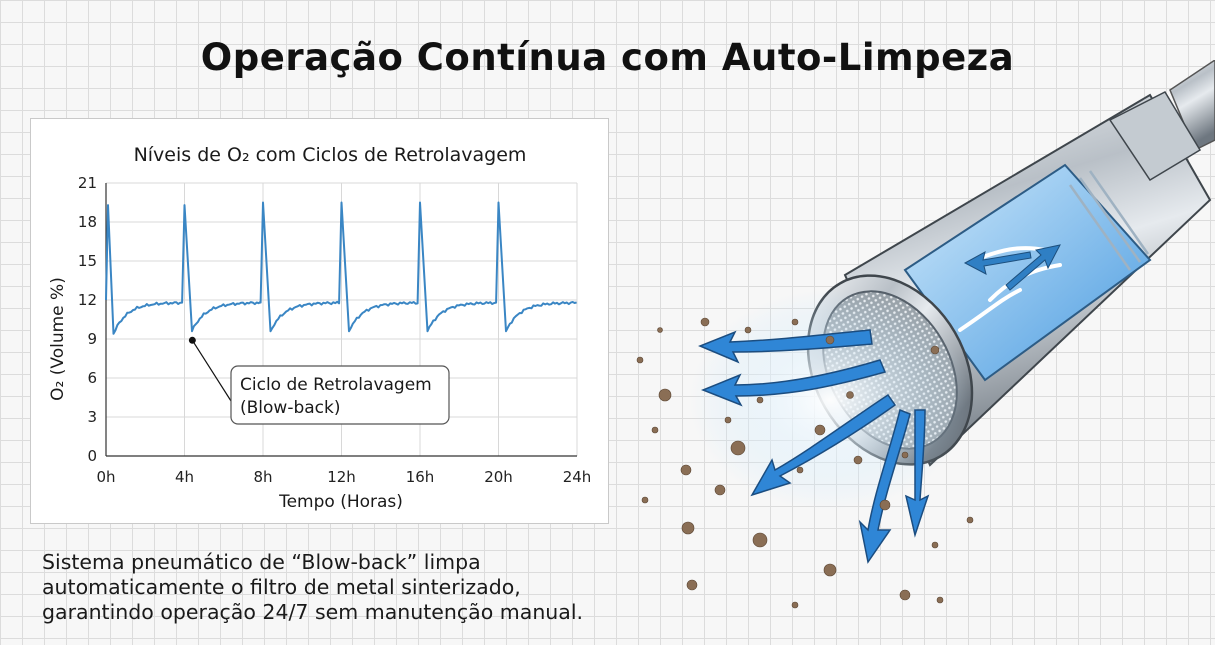 This screenshot has height=645, width=1215. I want to click on y-tick-label: 0, so click(92, 456).